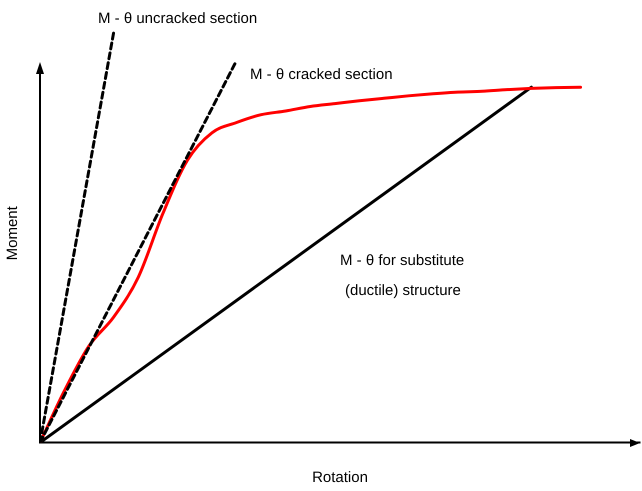  Describe the element at coordinates (340, 477) in the screenshot. I see `x-axis-title: Rotation` at that location.